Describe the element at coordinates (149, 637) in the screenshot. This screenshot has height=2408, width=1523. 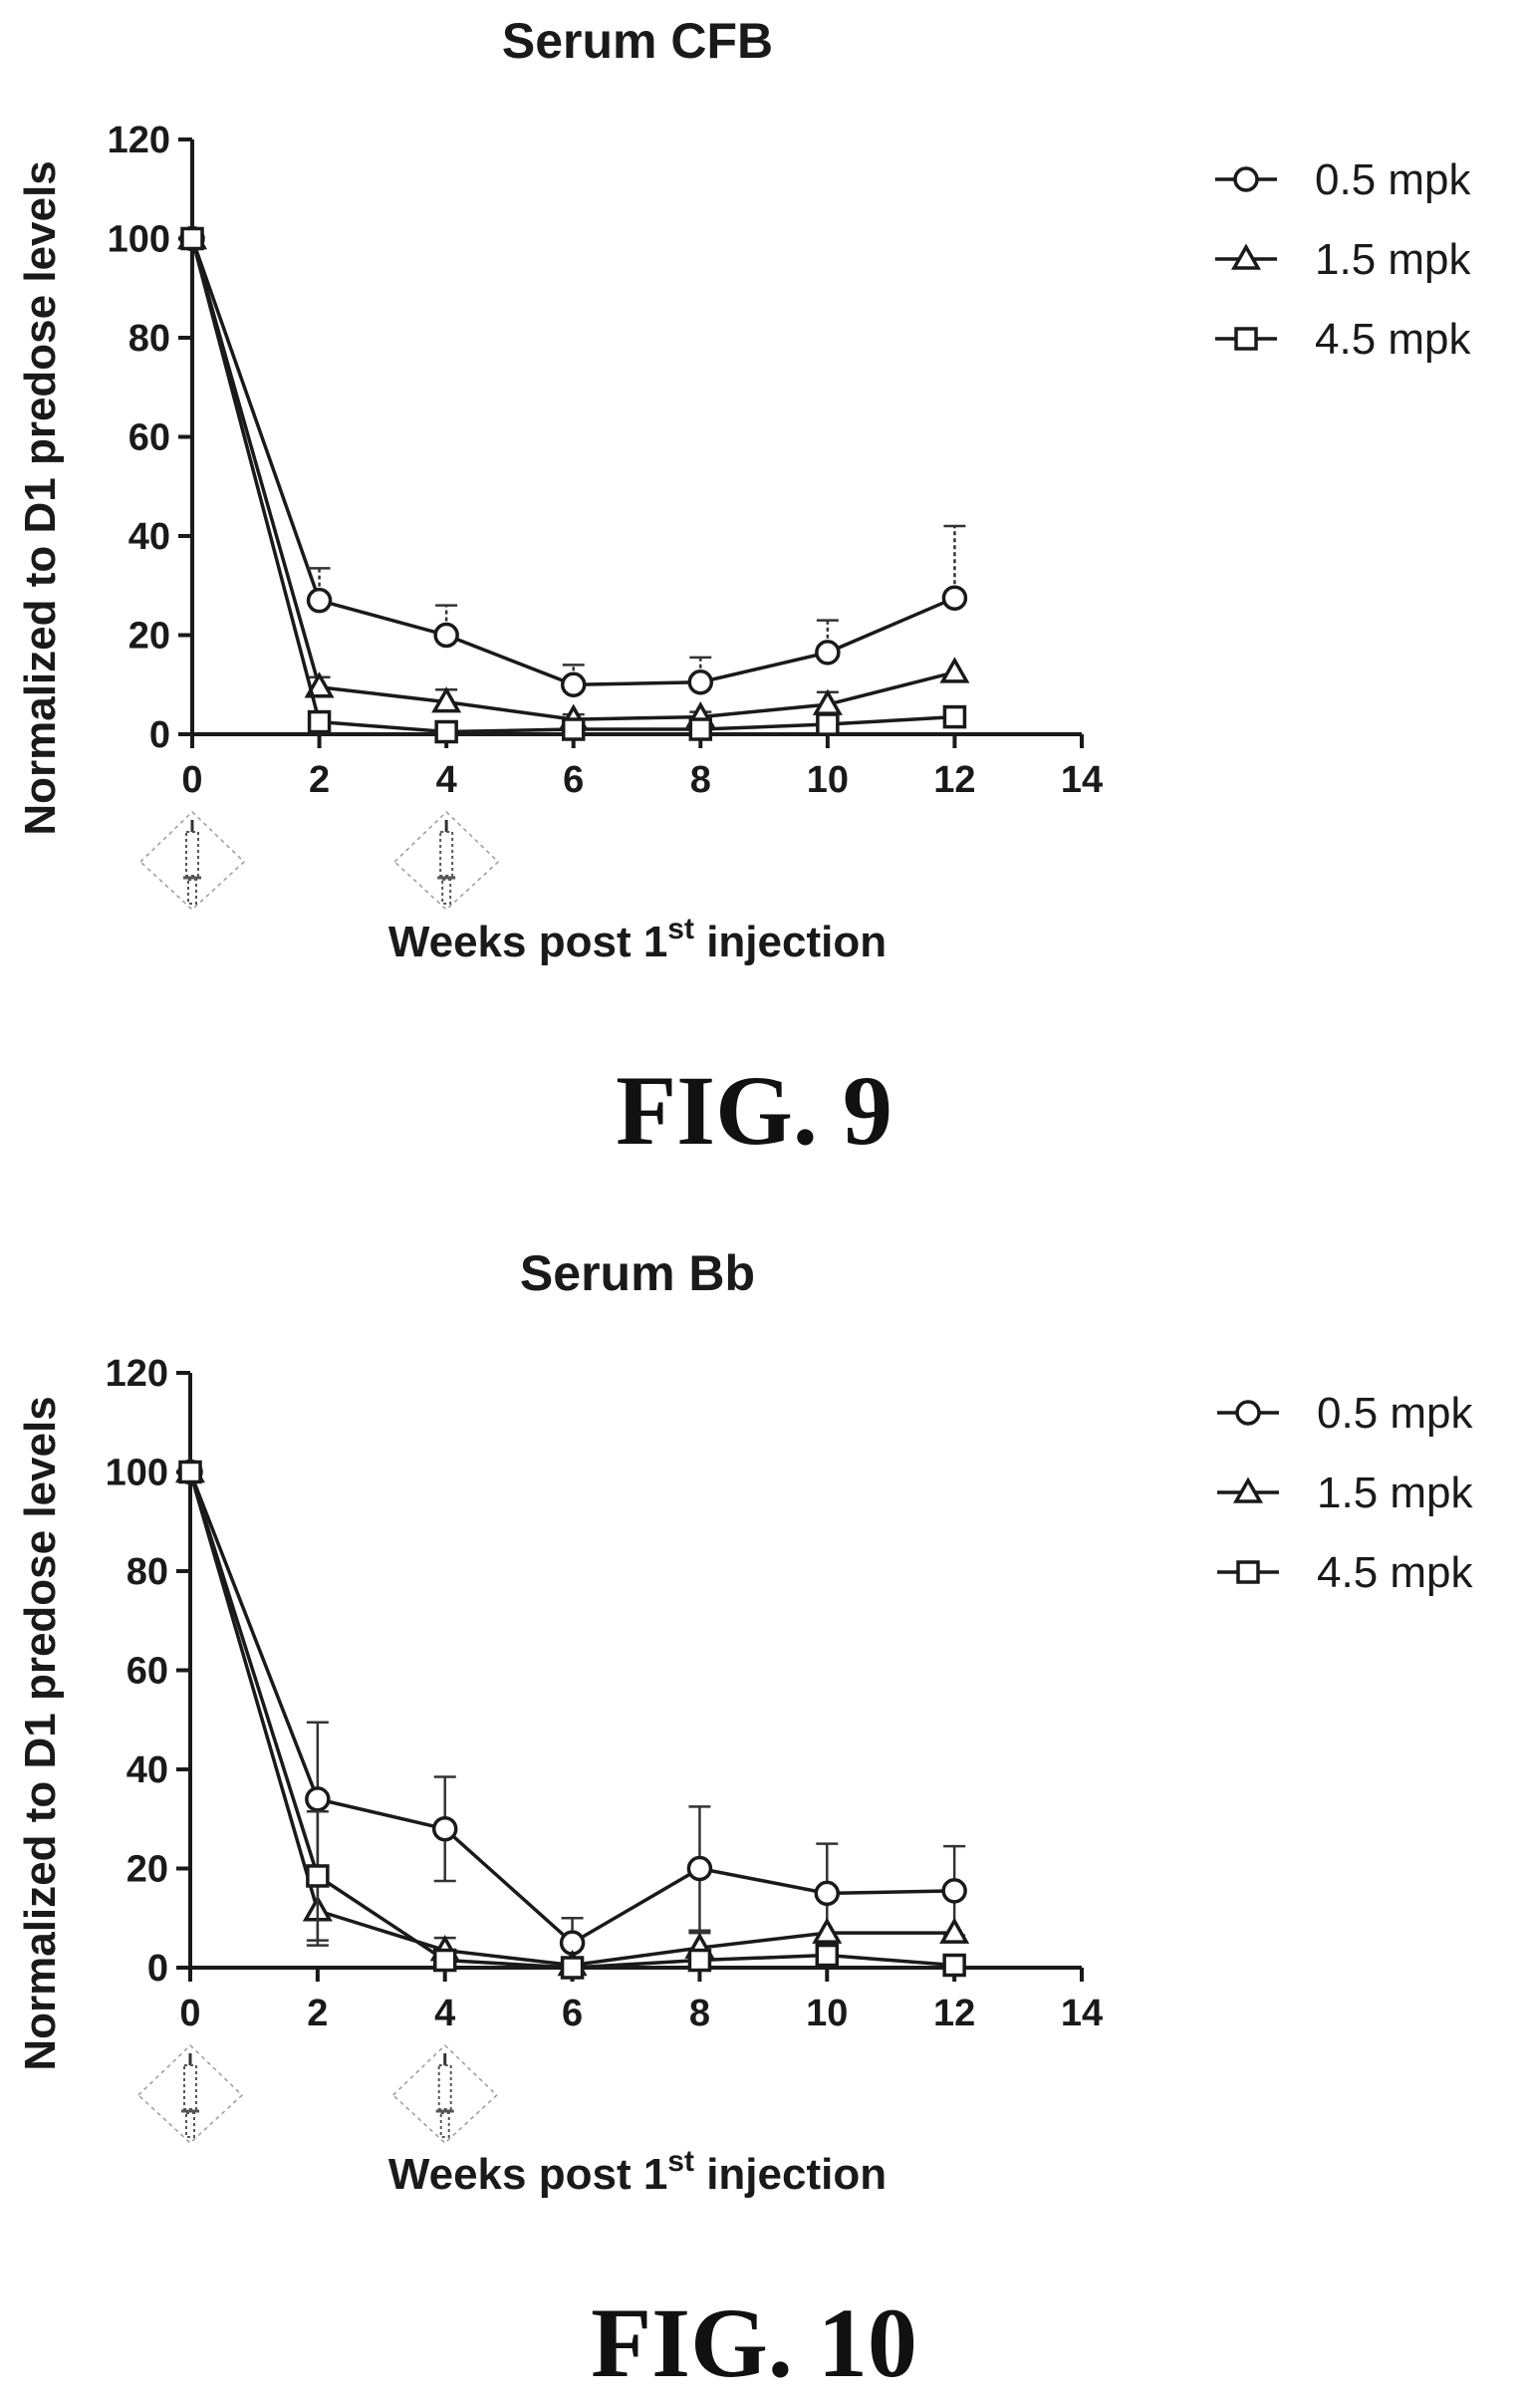
I see `y-tick-label: 20` at that location.